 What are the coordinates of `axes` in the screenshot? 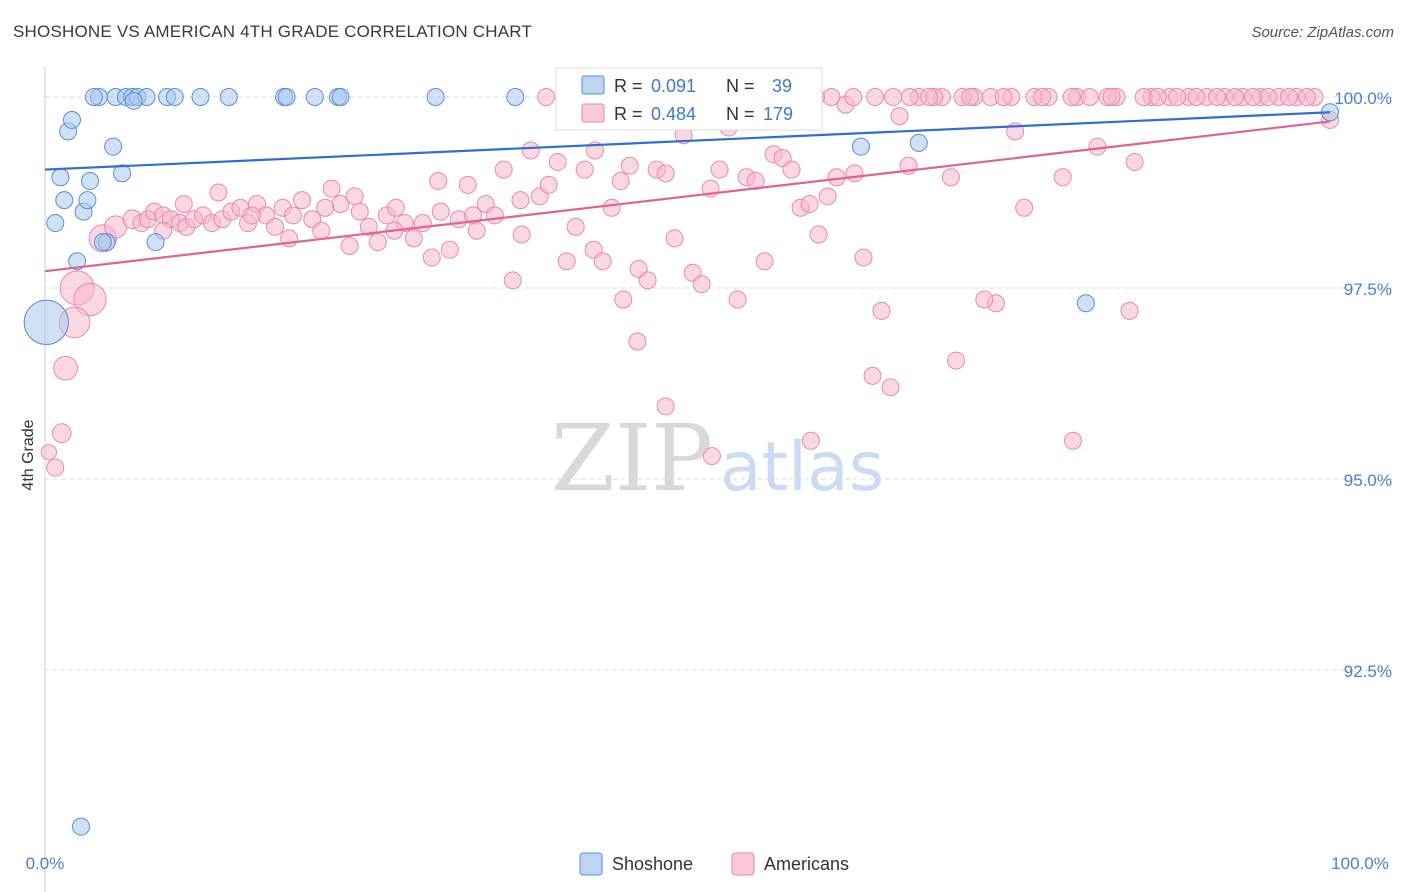 It's located at (45, 479).